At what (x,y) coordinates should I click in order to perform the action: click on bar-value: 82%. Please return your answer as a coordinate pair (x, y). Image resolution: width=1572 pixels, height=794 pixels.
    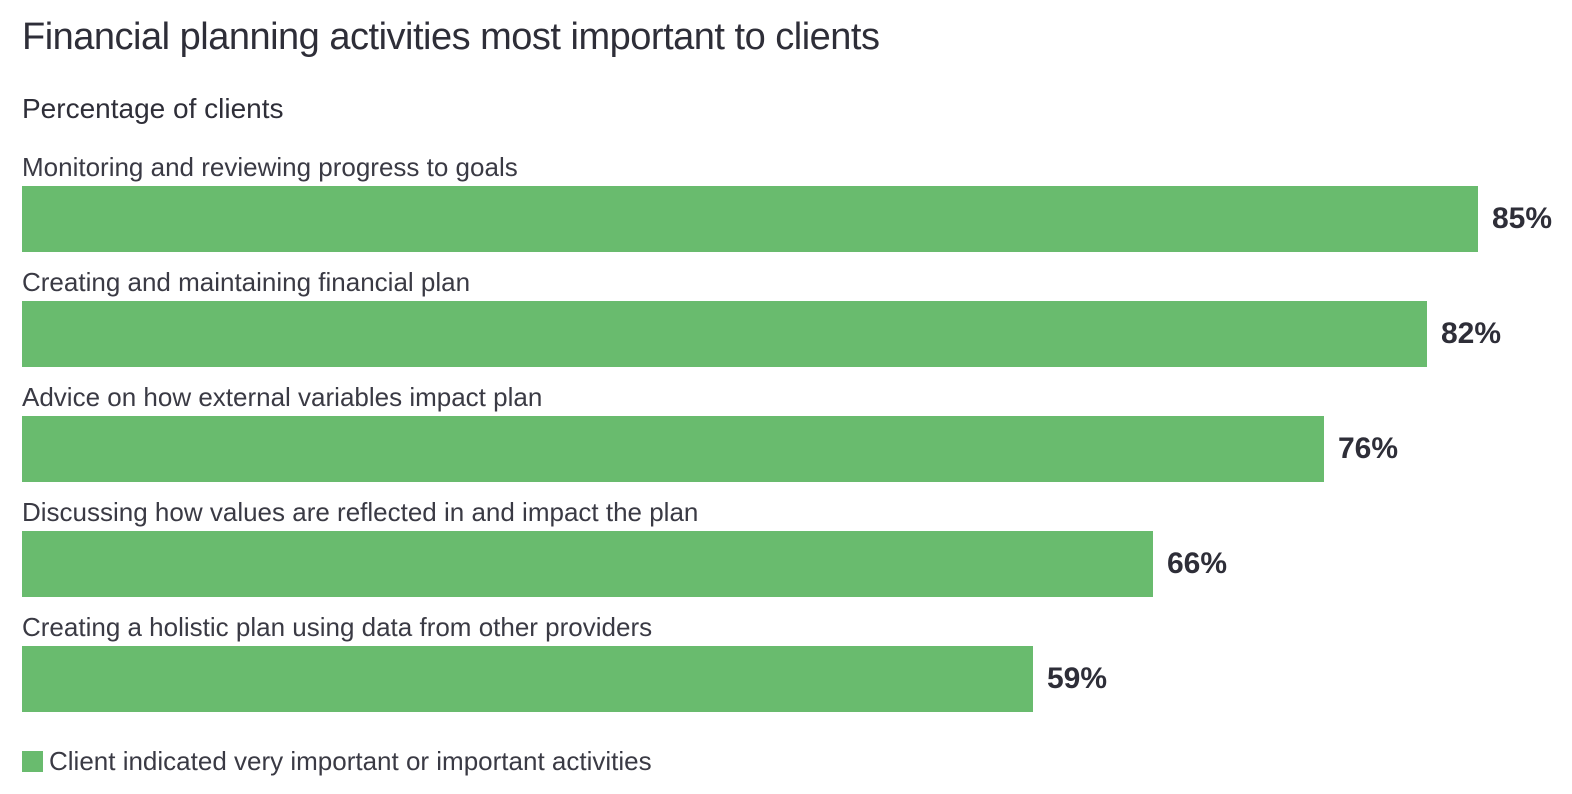
    Looking at the image, I should click on (1471, 333).